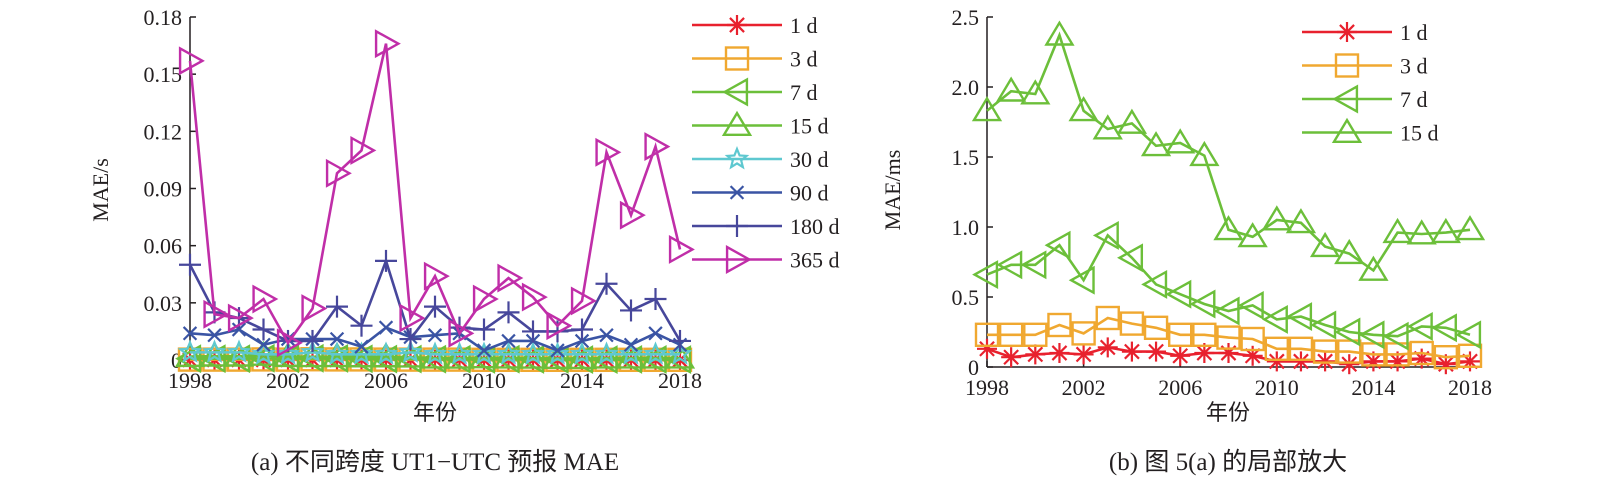  I want to click on legend-label: 1 d, so click(804, 25).